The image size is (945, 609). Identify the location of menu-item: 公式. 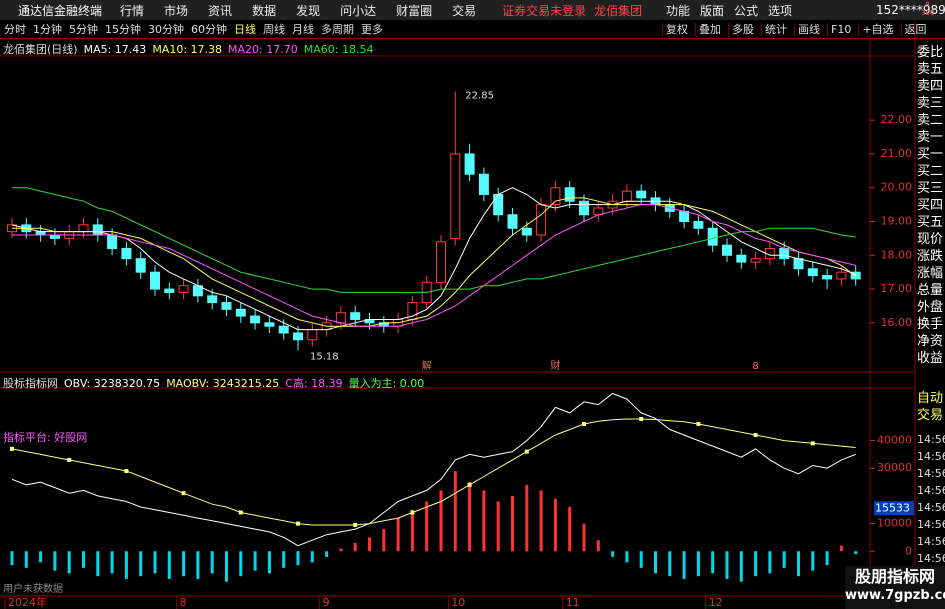
(746, 10).